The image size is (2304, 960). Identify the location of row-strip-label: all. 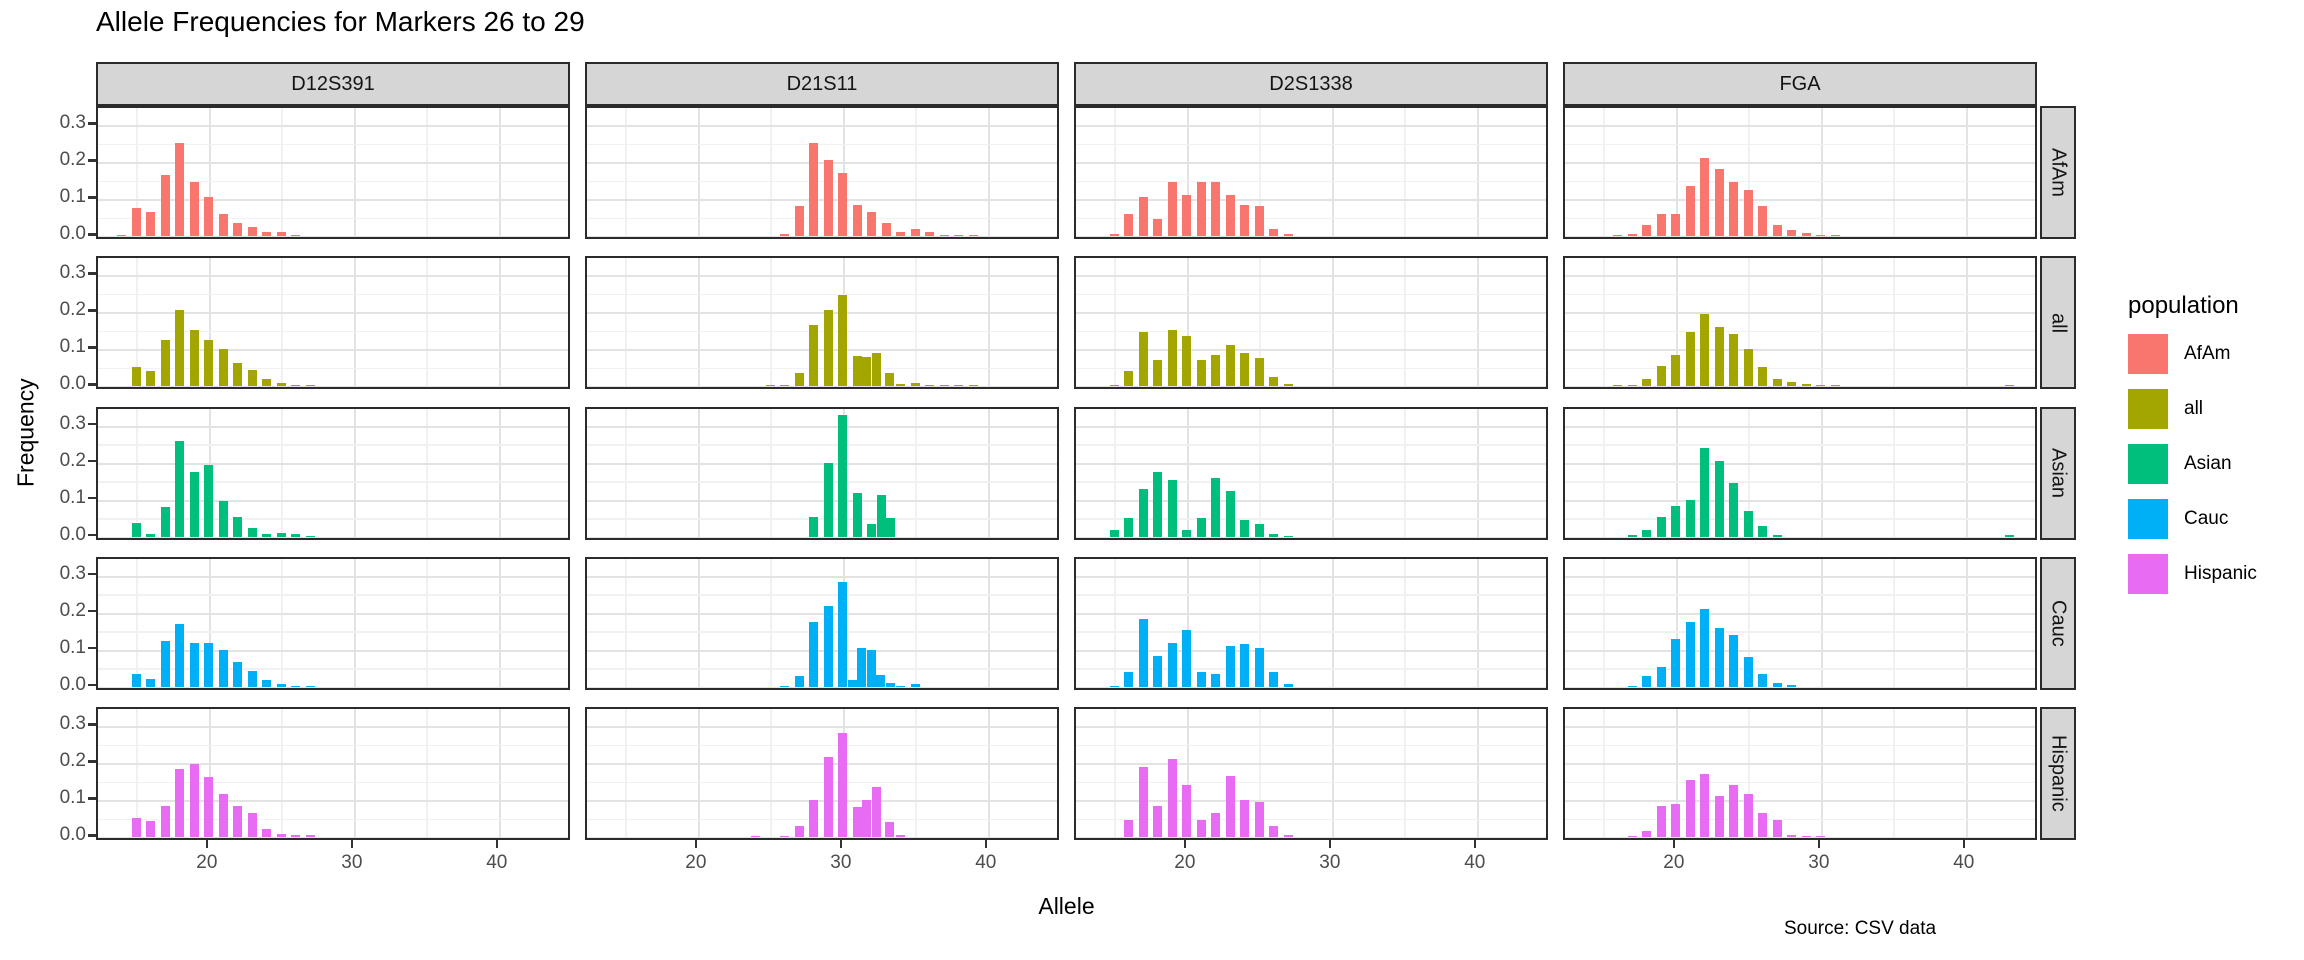
(2058, 322).